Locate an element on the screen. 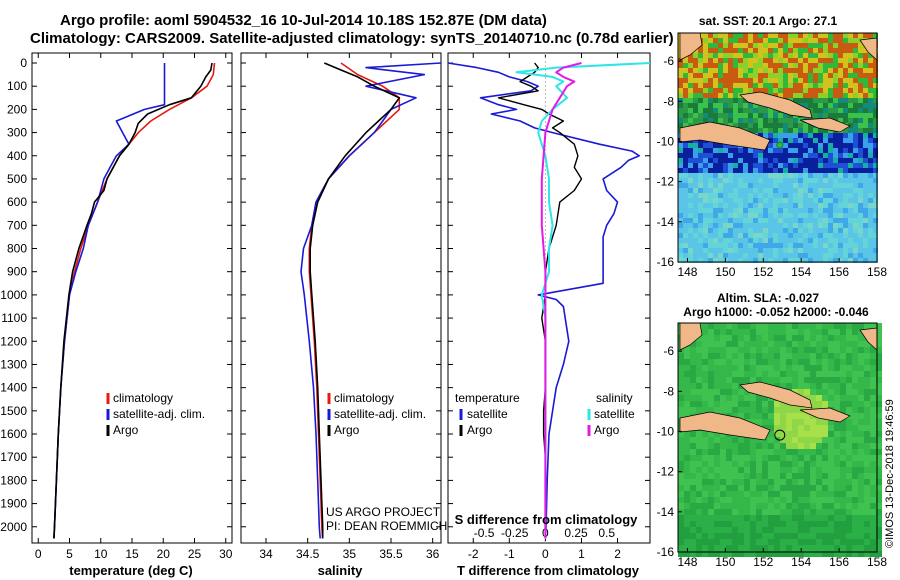  depth-tick-label: 200 is located at coordinates (17, 109).